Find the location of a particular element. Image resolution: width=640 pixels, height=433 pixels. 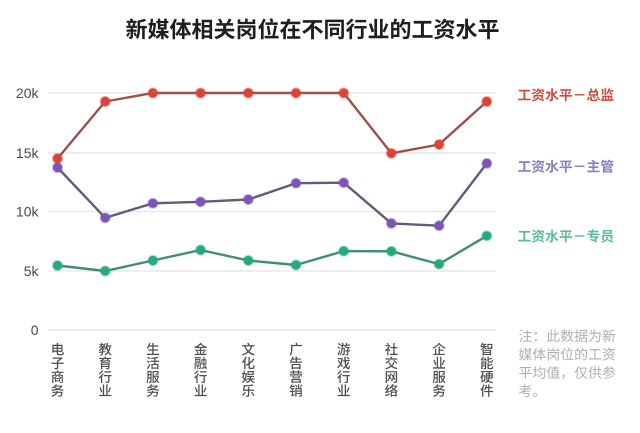

svg-text: 5k is located at coordinates (32, 271).